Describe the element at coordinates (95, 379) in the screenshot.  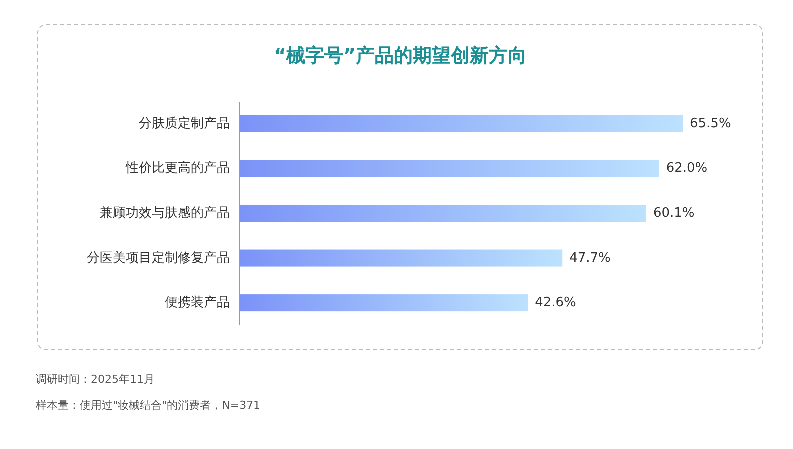
I see `text: 调研时间：2025年11月` at that location.